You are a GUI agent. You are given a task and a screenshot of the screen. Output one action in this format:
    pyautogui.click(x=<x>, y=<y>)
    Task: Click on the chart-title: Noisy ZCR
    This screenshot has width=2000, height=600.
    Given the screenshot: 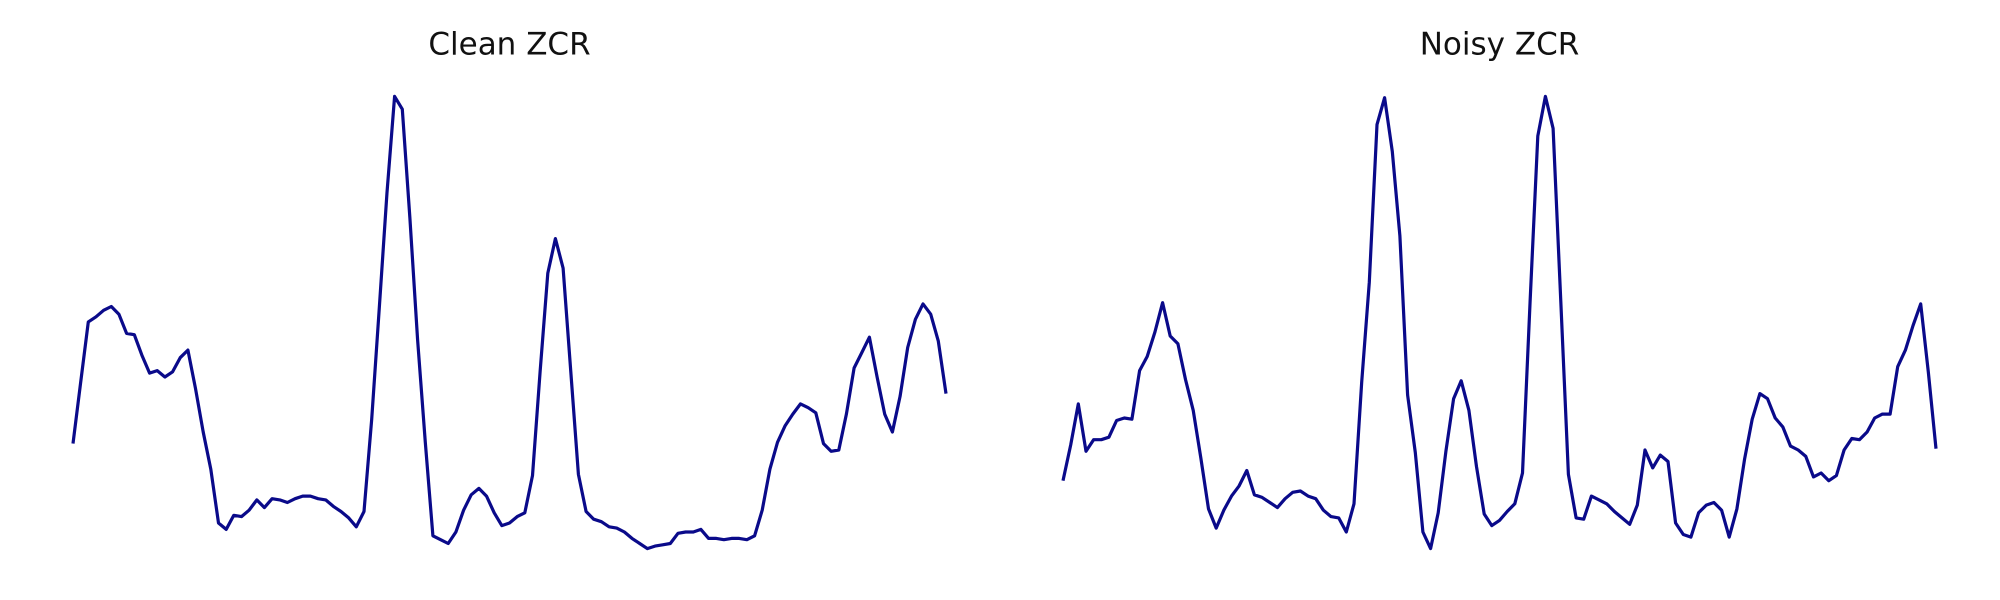 What is the action you would take?
    pyautogui.click(x=1500, y=45)
    